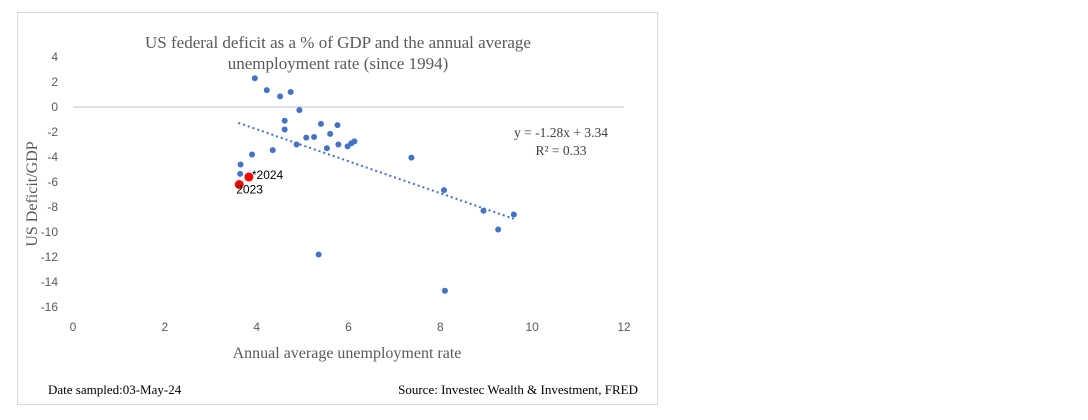 This screenshot has height=420, width=1088. I want to click on point-label: 2023, so click(249, 190).